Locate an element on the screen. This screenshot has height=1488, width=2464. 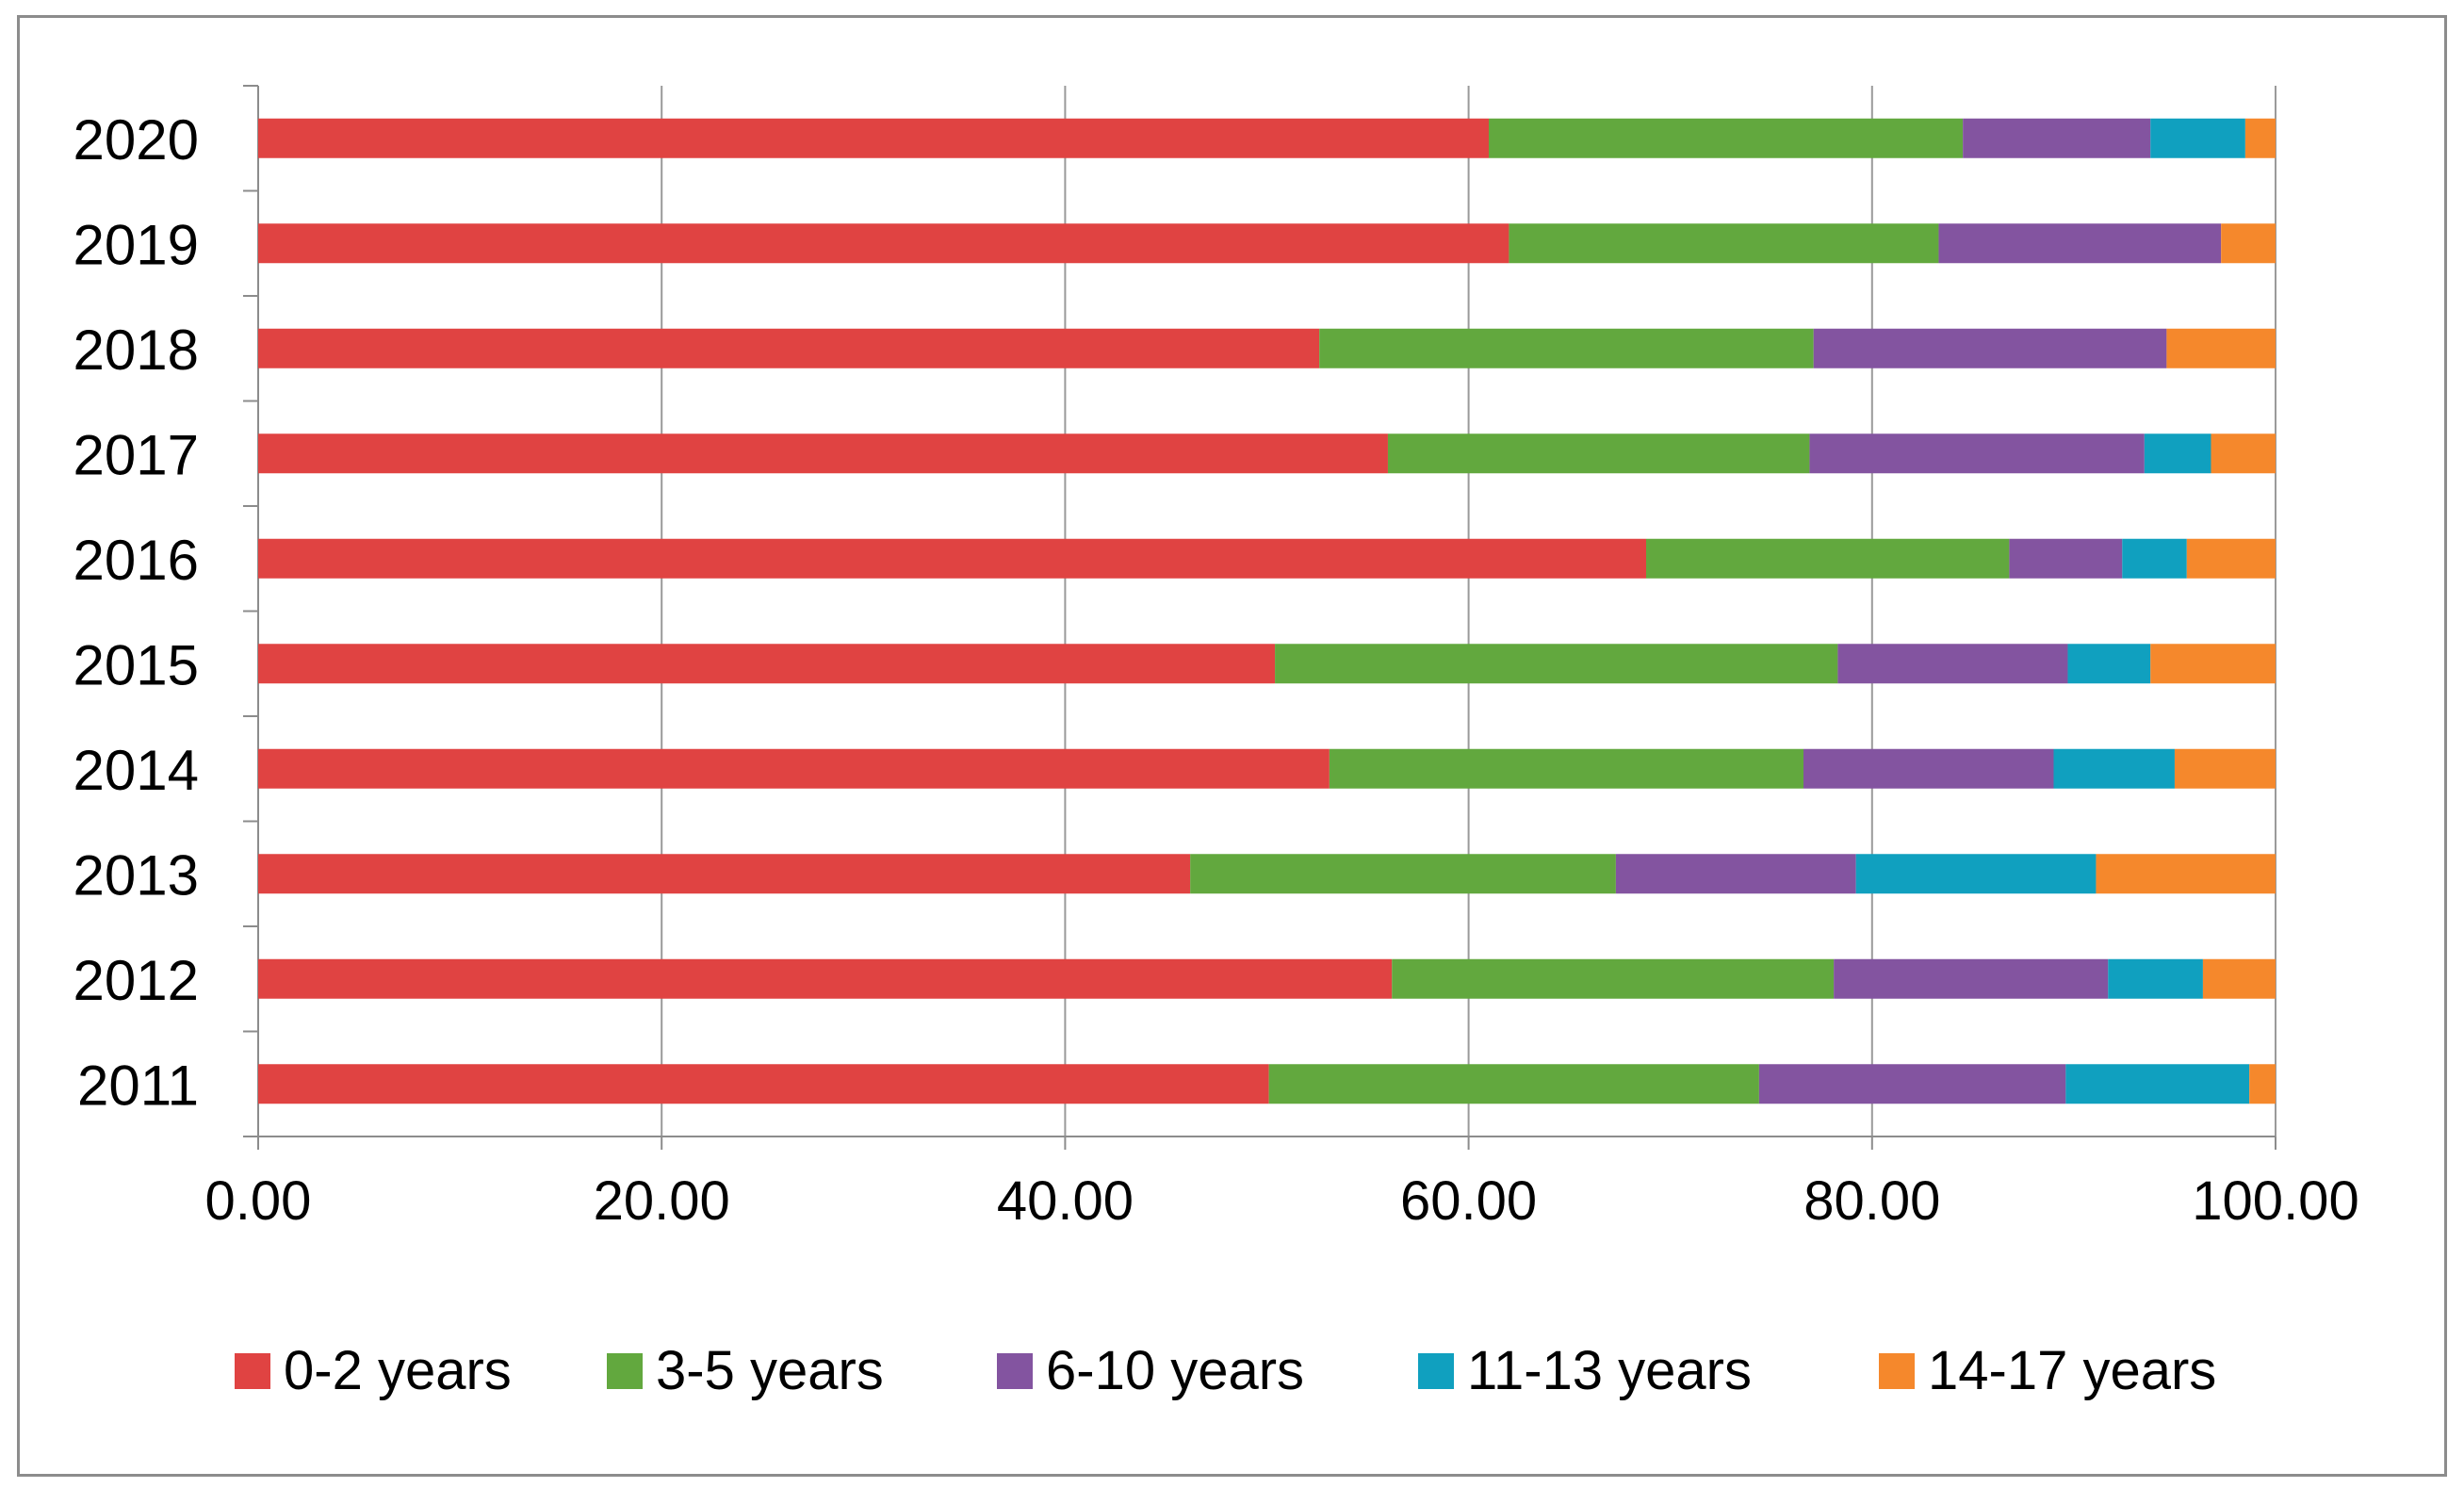
x-tick-label-40.00: 40.00 is located at coordinates (1065, 1201).